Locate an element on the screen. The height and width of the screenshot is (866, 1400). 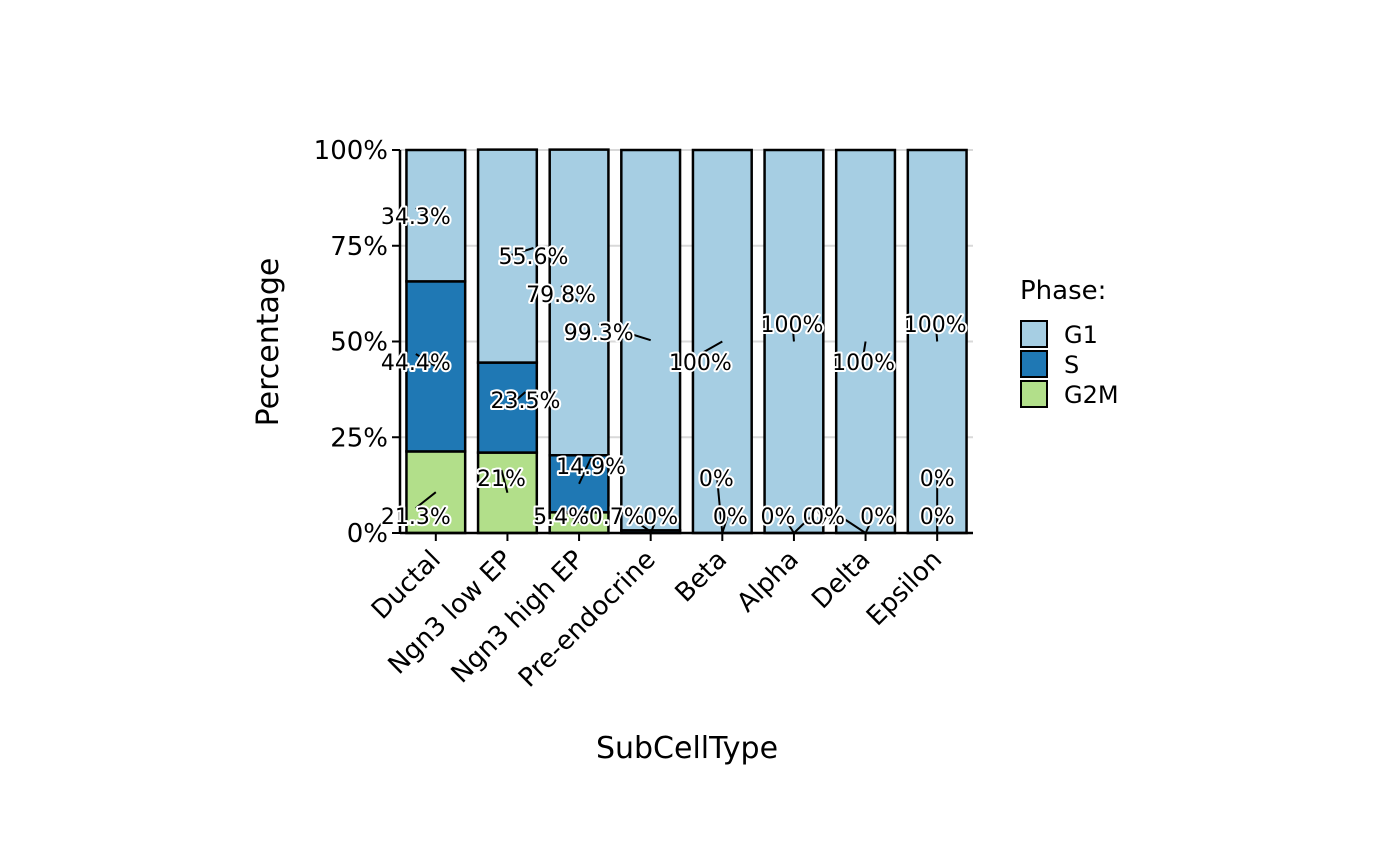
legend-swatch-s is located at coordinates (1034, 364).